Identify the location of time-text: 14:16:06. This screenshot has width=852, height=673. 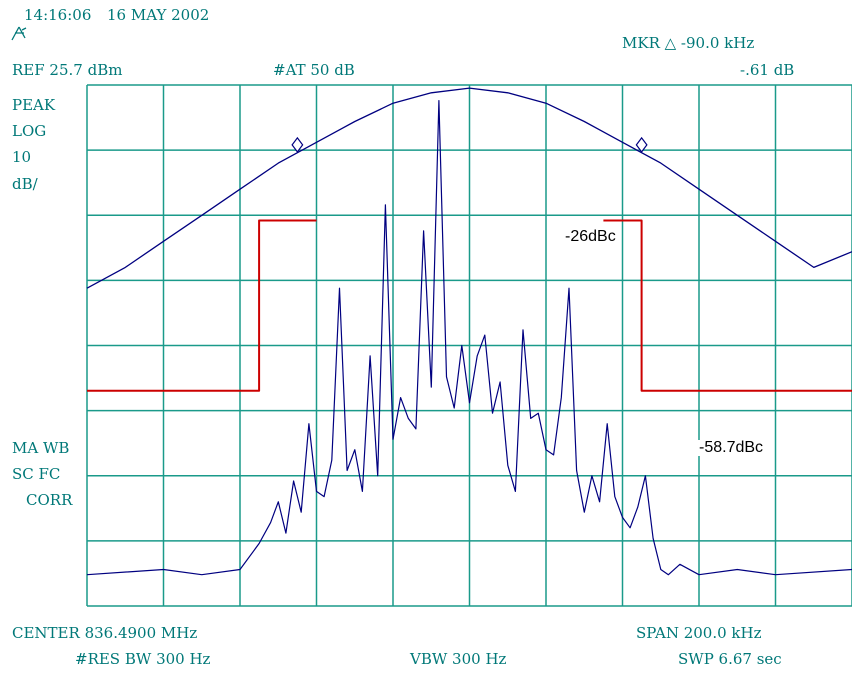
(58, 15).